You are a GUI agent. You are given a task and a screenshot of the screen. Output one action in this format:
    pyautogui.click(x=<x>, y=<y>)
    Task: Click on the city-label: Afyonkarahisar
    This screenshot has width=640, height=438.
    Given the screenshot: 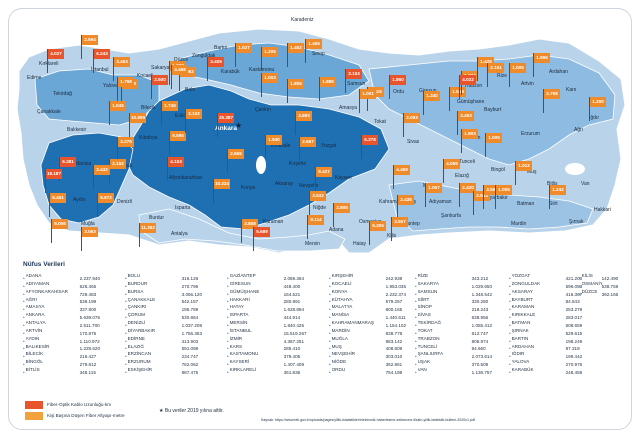 What is the action you would take?
    pyautogui.click(x=186, y=178)
    